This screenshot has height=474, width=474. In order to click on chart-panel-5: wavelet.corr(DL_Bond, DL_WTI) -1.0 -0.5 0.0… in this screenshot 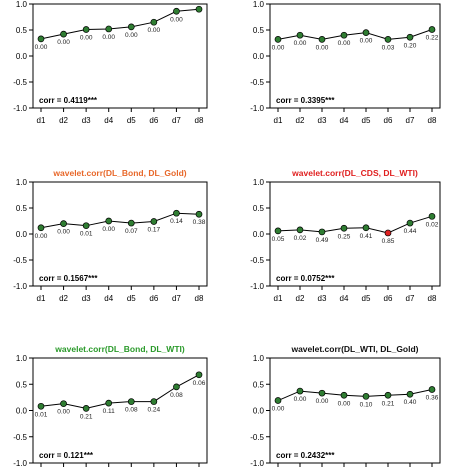, I will do `click(110, 406)`.